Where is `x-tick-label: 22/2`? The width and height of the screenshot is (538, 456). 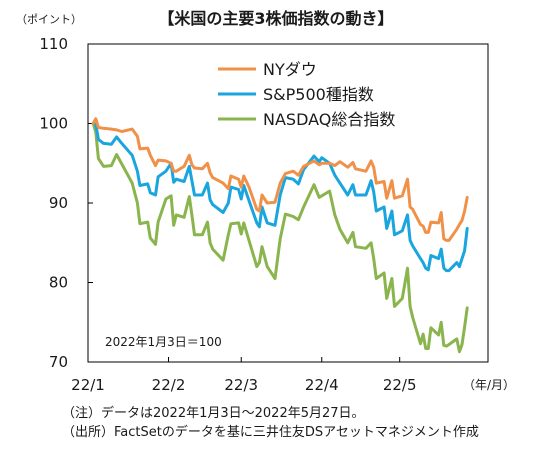 x-tick-label: 22/2 is located at coordinates (169, 385).